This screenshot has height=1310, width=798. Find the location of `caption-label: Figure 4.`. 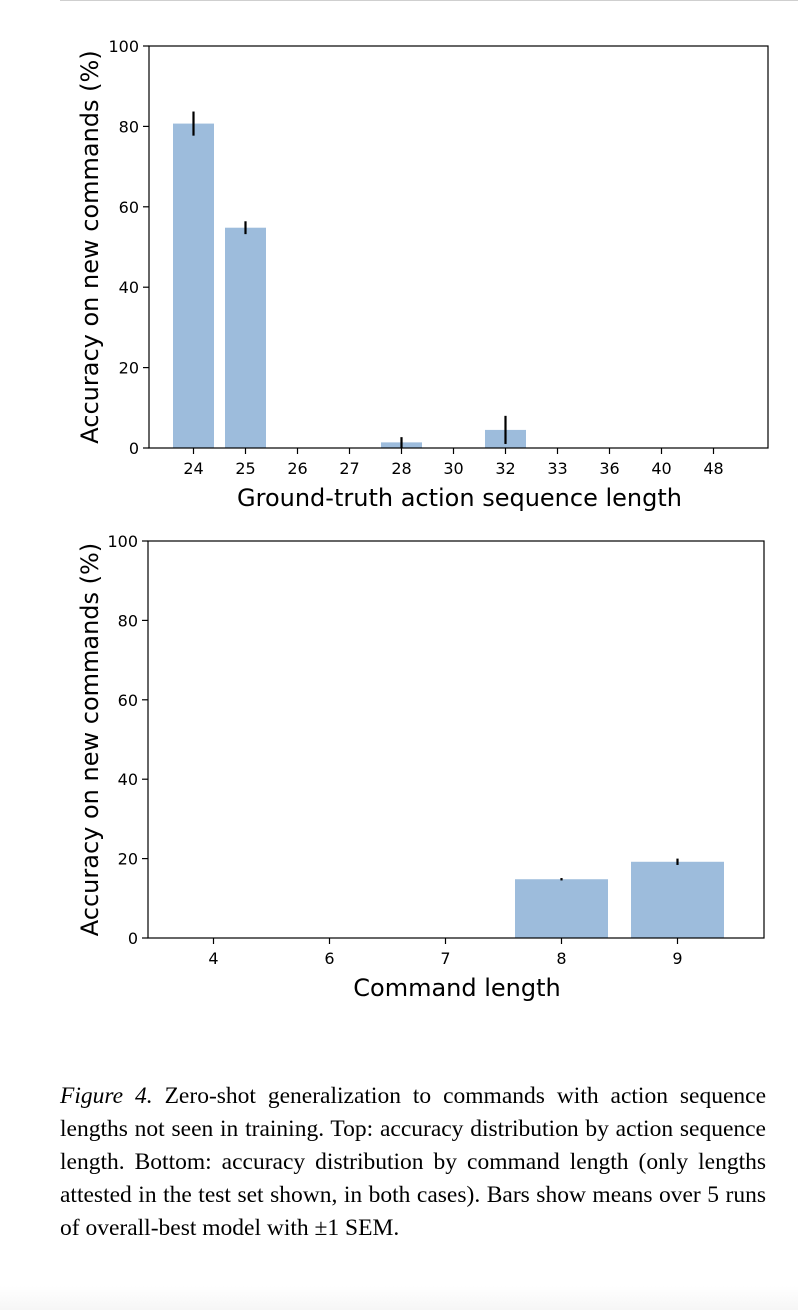

caption-label: Figure 4. is located at coordinates (106, 1096).